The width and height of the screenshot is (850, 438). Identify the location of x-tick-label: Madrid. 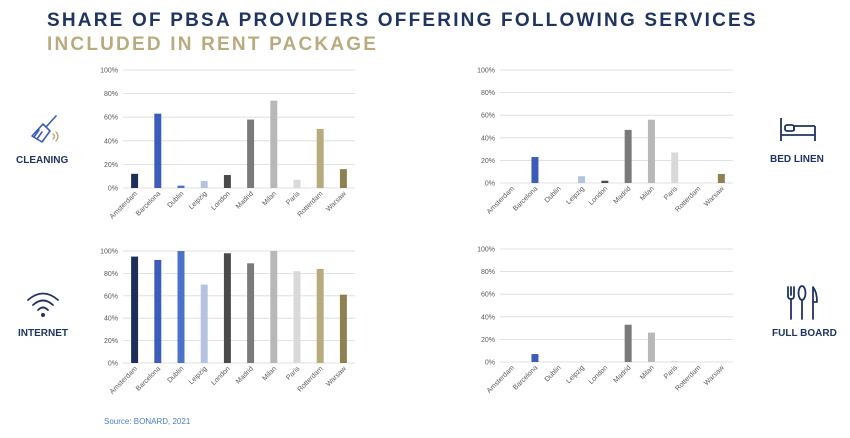
(622, 374).